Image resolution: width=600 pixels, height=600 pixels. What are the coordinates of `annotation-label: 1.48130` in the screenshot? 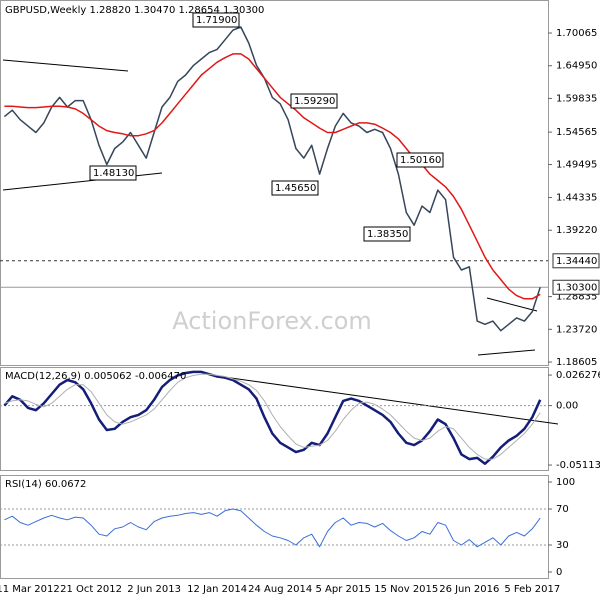 It's located at (113, 173).